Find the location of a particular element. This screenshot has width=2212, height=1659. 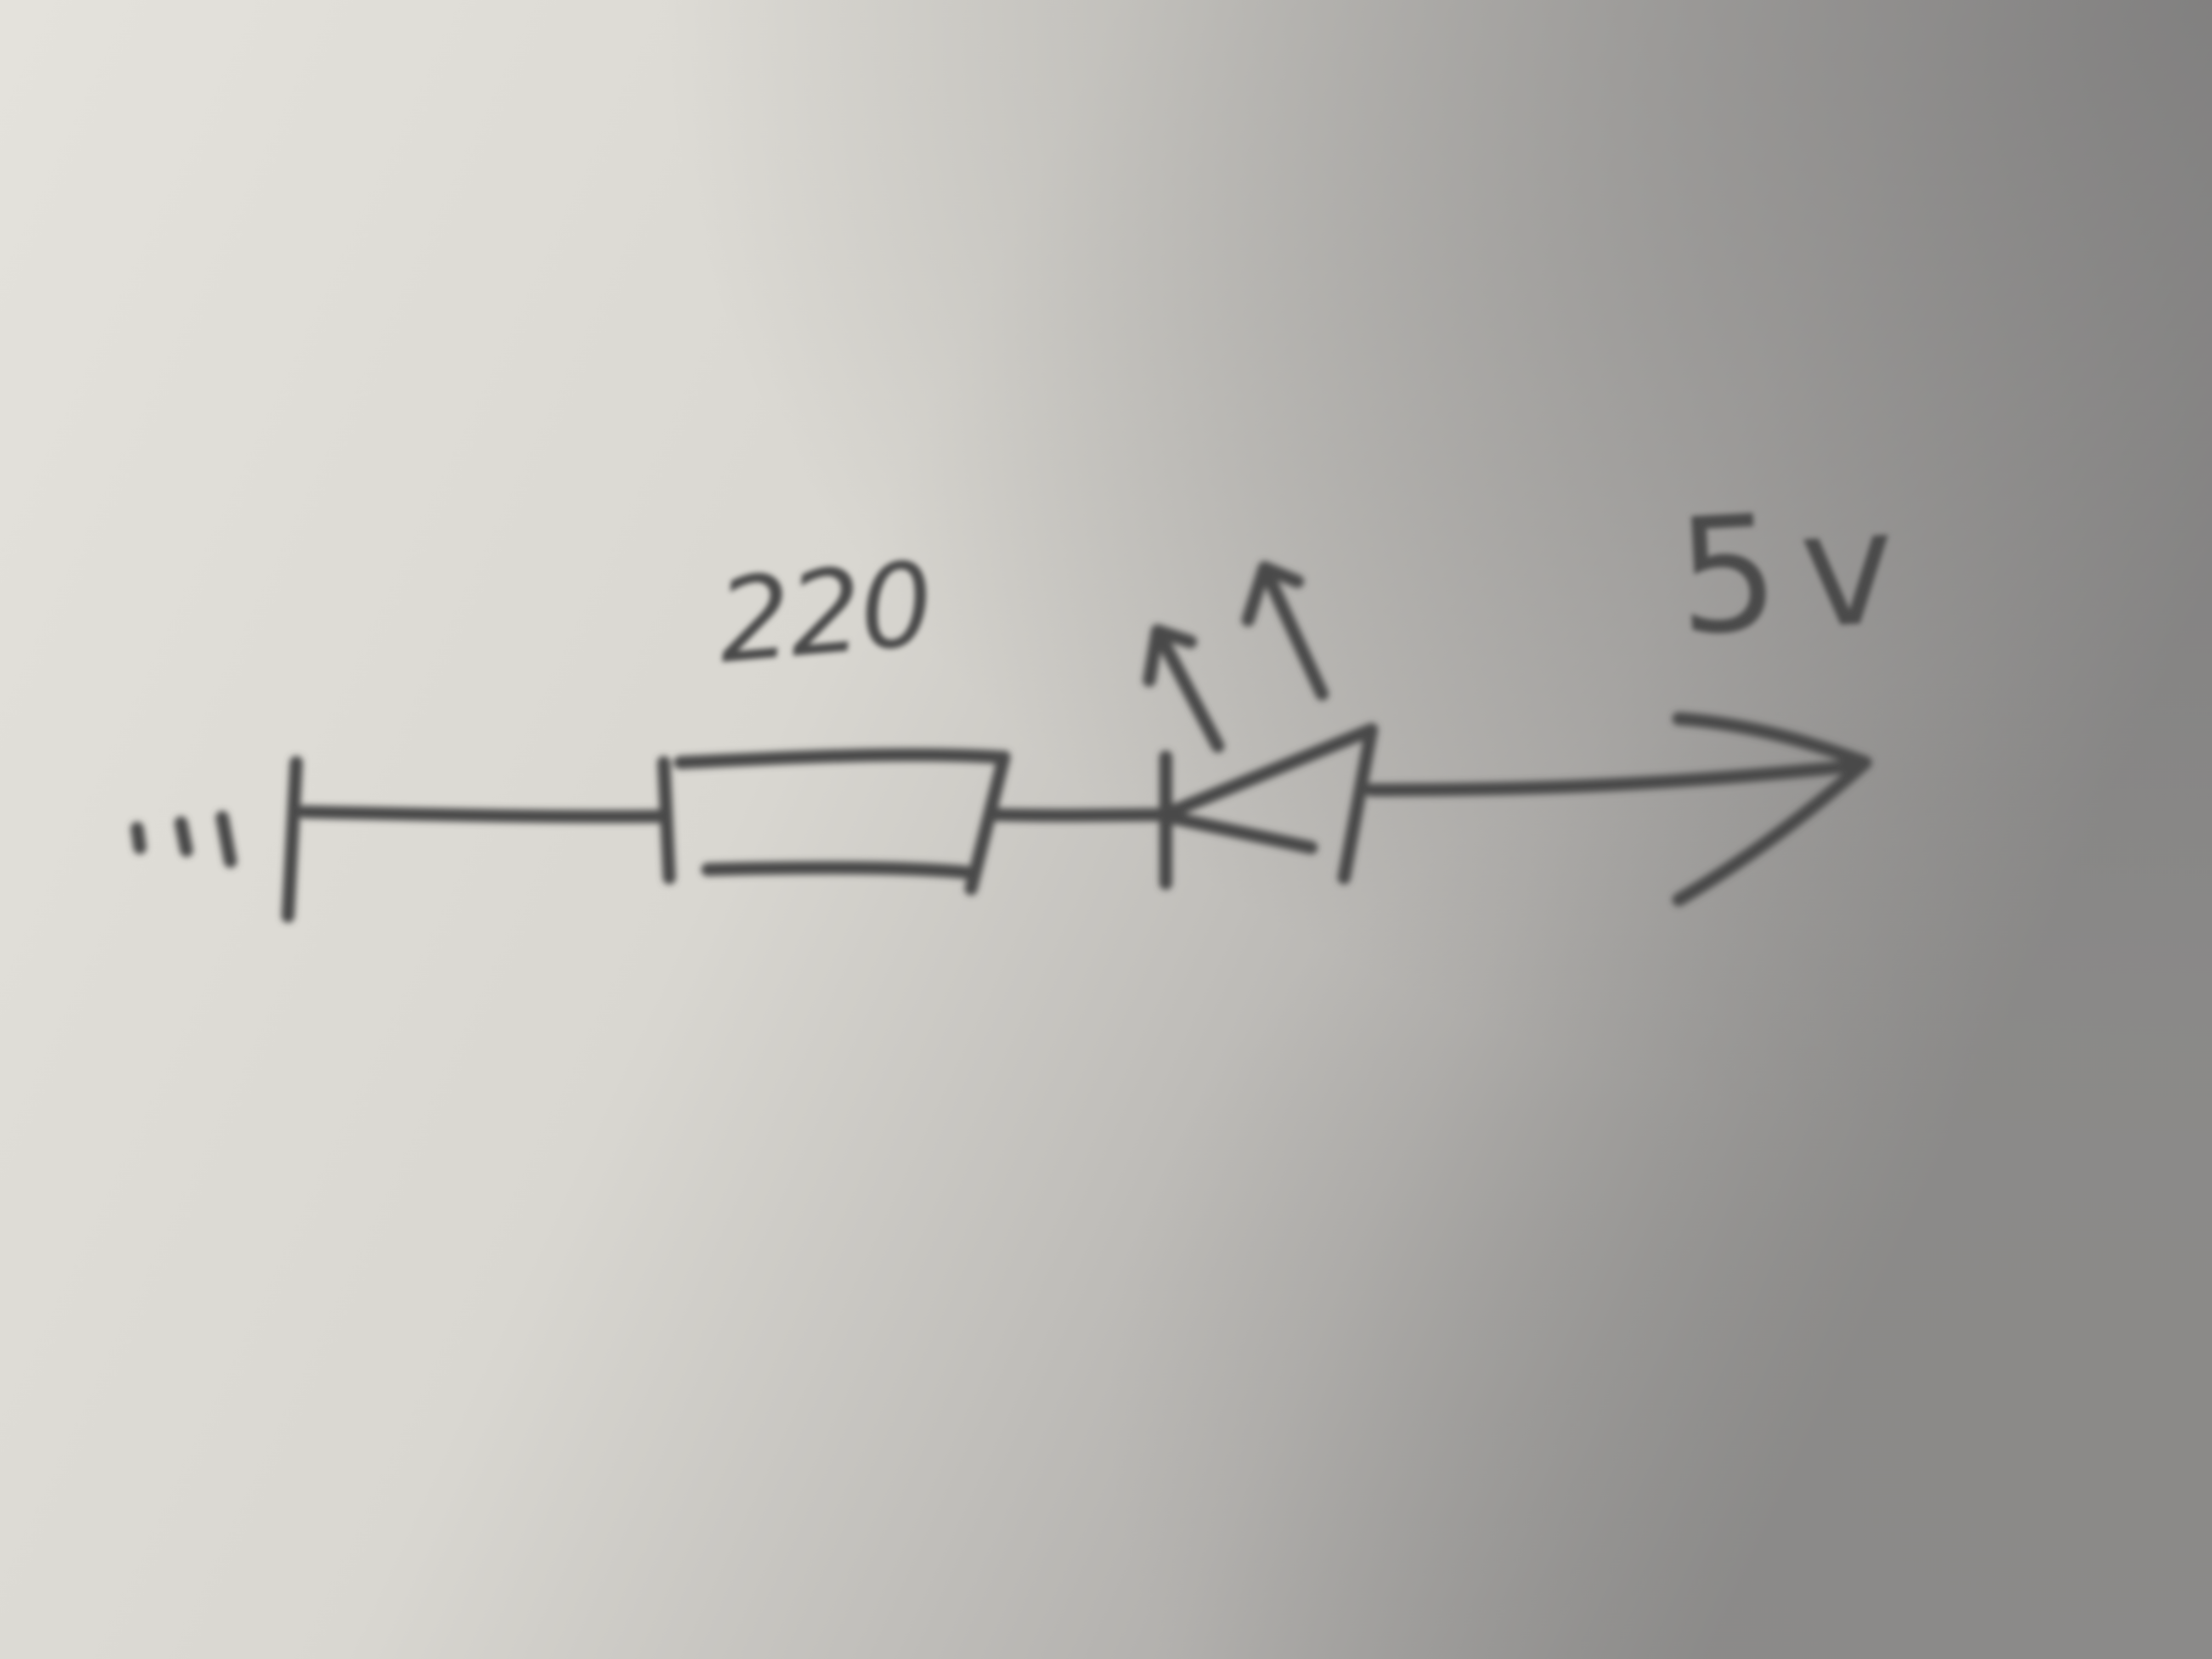

supply-voltage-label: 5v is located at coordinates (1796, 572).